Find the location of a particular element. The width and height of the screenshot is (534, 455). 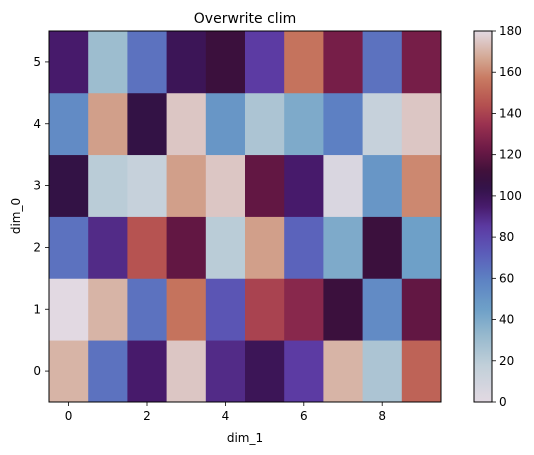

colorbar-tick-label: 0 is located at coordinates (503, 402).